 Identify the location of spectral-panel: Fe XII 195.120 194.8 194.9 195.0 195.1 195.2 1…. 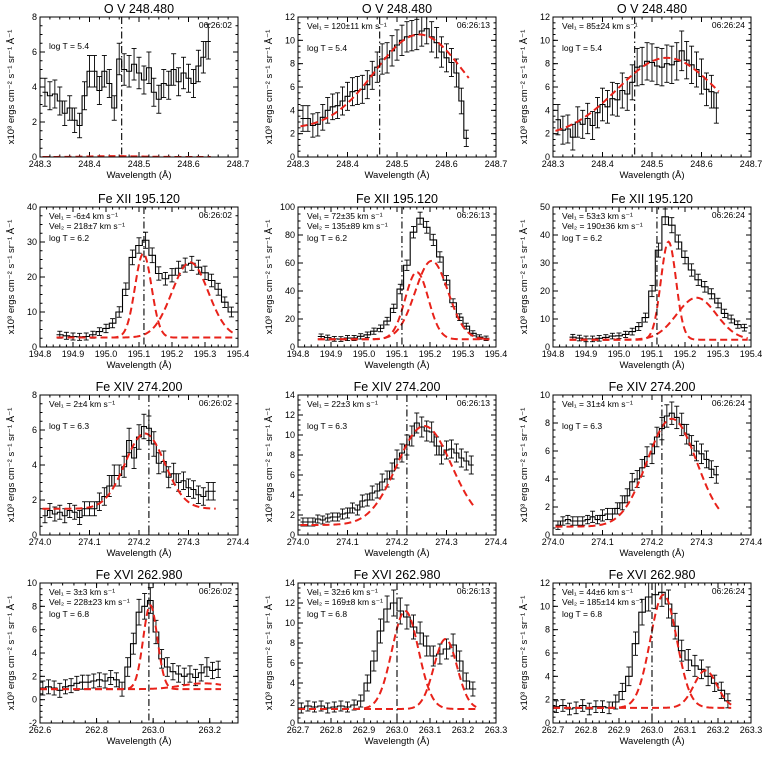
(127, 281).